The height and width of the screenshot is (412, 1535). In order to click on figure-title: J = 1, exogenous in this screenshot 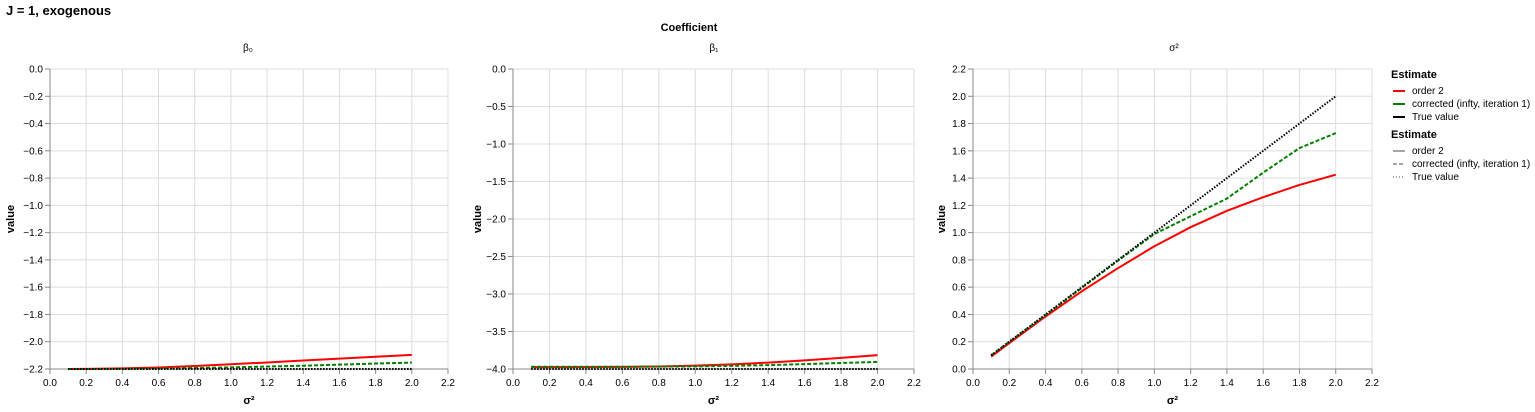, I will do `click(58, 10)`.